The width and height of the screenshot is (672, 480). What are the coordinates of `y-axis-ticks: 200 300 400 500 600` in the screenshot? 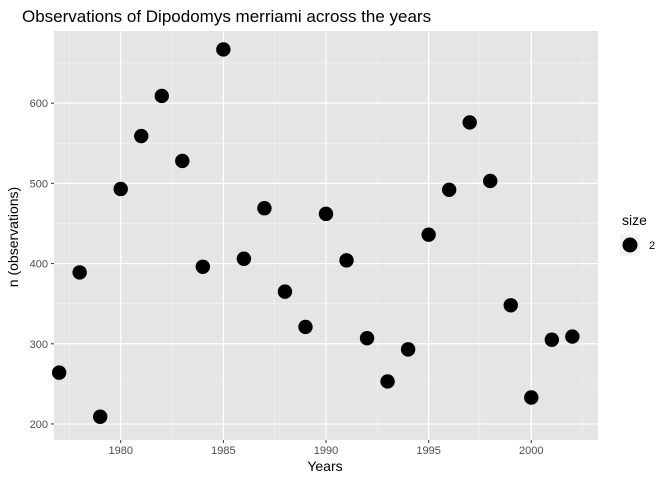 It's located at (42, 264).